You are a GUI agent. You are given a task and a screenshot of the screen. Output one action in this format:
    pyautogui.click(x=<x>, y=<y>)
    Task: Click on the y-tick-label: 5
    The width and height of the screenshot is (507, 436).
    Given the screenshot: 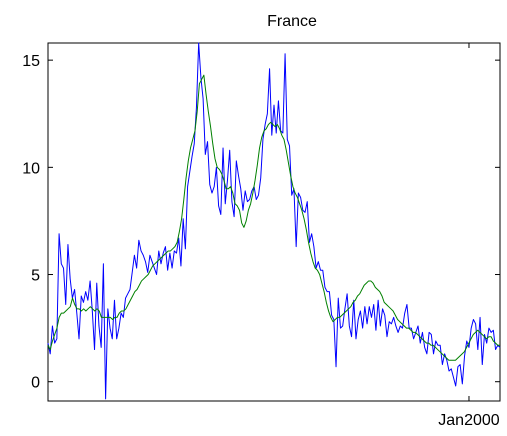 What is the action you would take?
    pyautogui.click(x=35, y=276)
    